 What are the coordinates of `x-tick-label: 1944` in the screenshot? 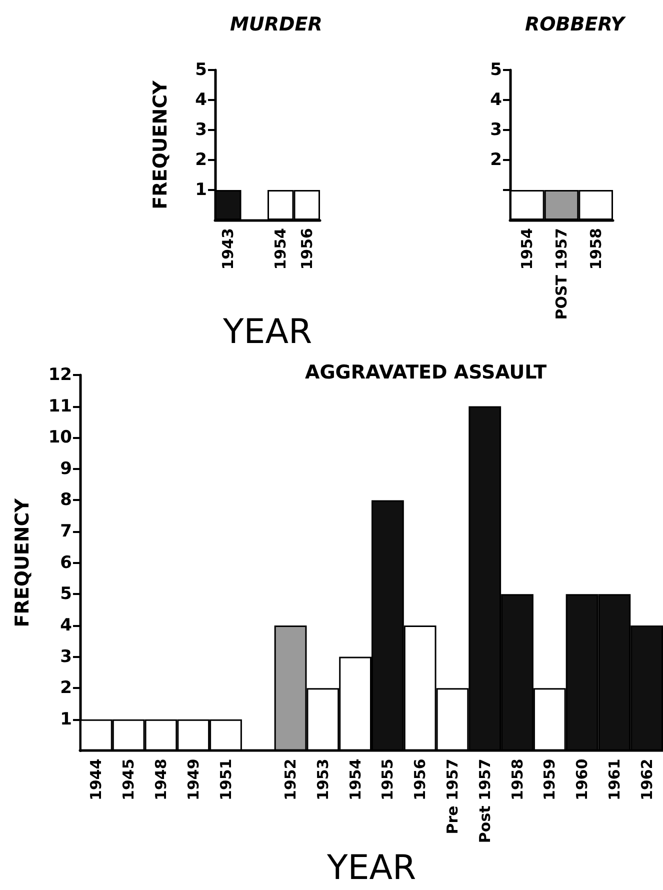 It's located at (96, 779).